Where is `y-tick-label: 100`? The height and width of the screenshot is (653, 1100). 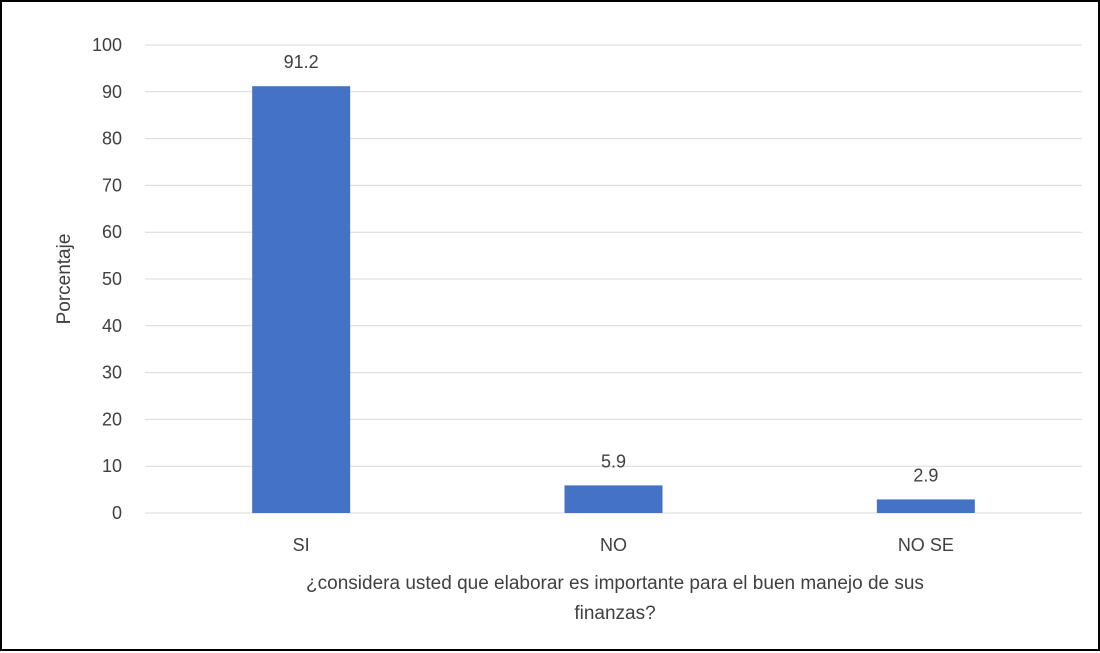
y-tick-label: 100 is located at coordinates (107, 45).